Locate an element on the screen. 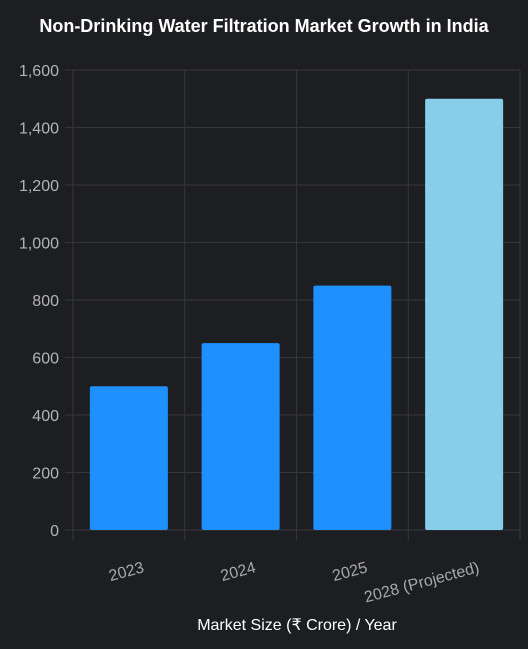 Image resolution: width=528 pixels, height=649 pixels. bar-2024 is located at coordinates (240, 436).